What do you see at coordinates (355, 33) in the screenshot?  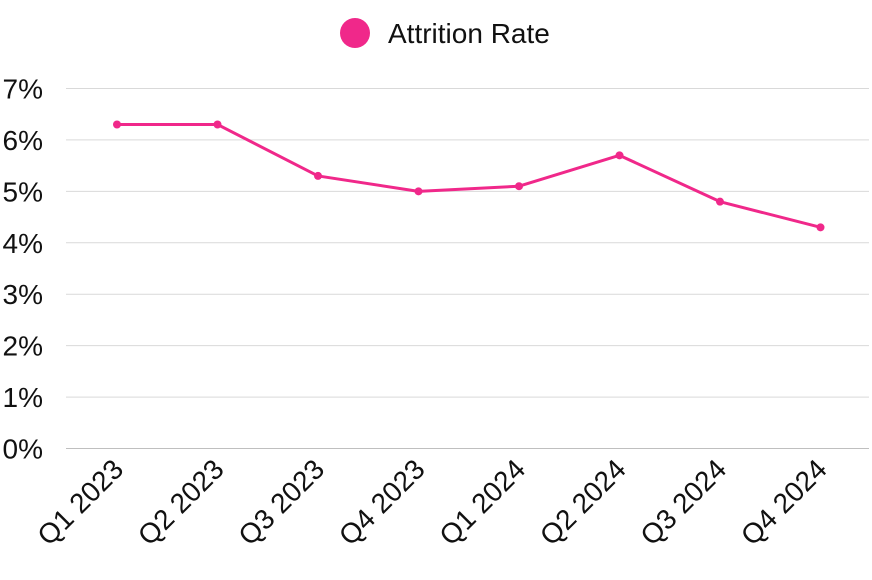 I see `legend-marker` at bounding box center [355, 33].